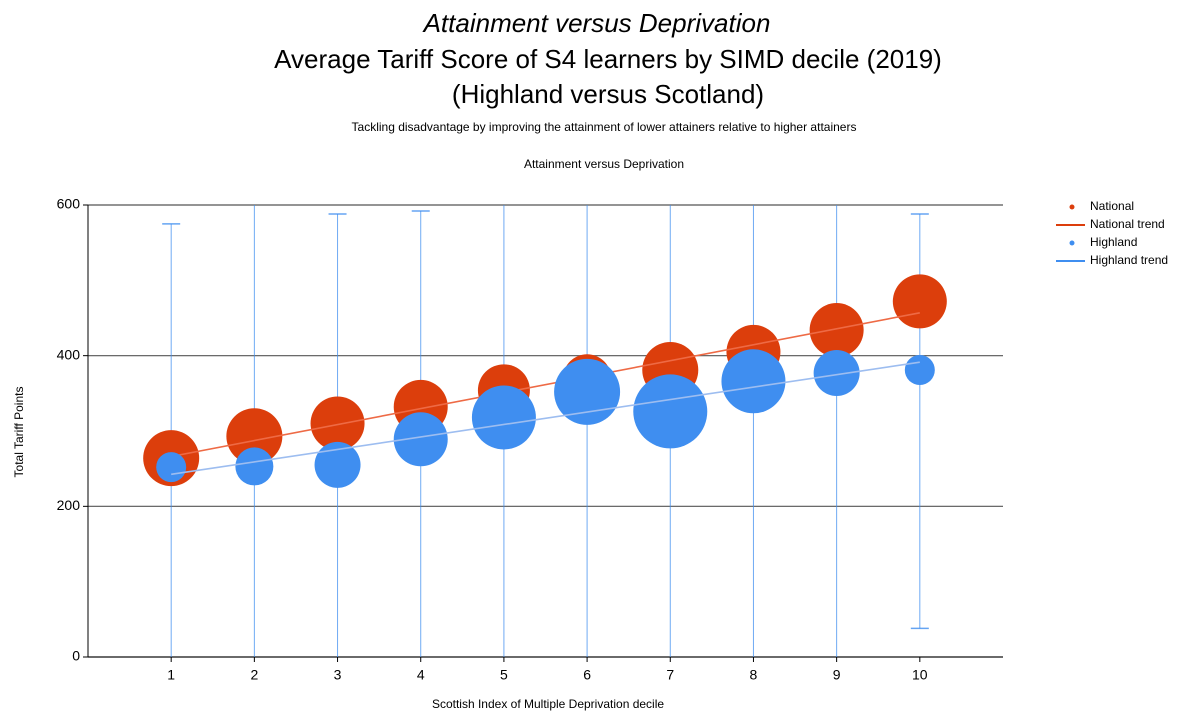 This screenshot has width=1195, height=715. What do you see at coordinates (587, 675) in the screenshot?
I see `x-tick-label: 6` at bounding box center [587, 675].